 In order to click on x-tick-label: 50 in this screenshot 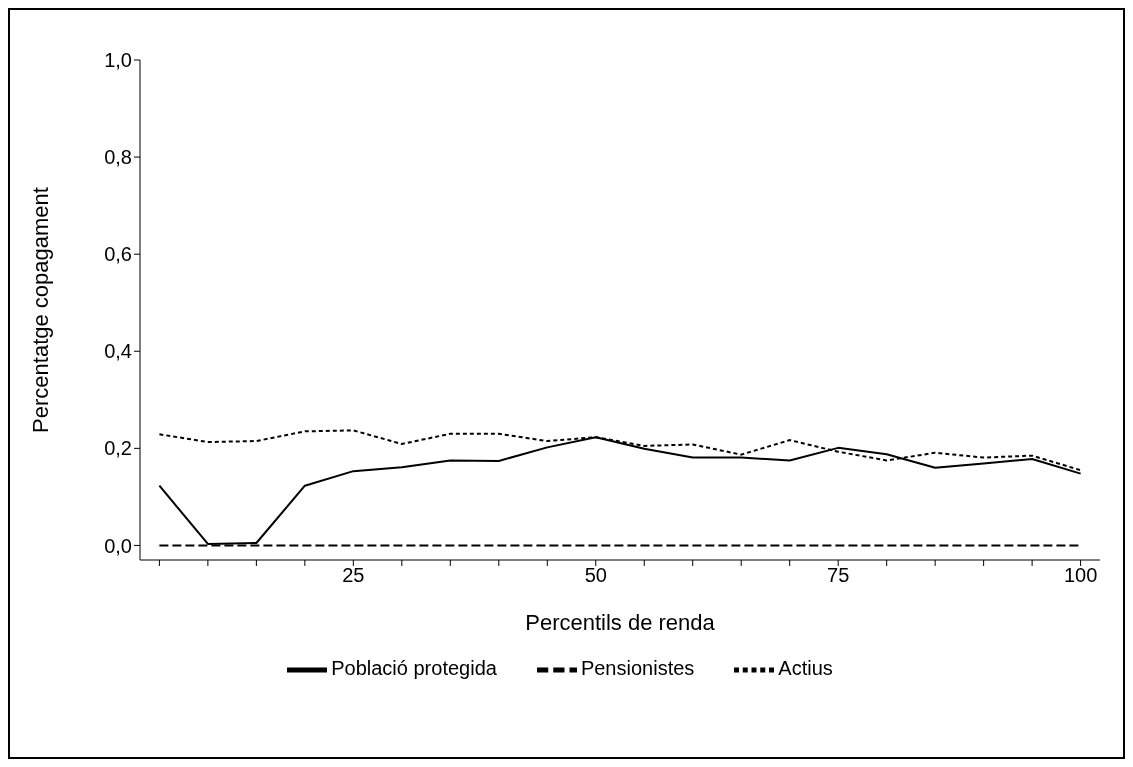, I will do `click(595, 575)`.